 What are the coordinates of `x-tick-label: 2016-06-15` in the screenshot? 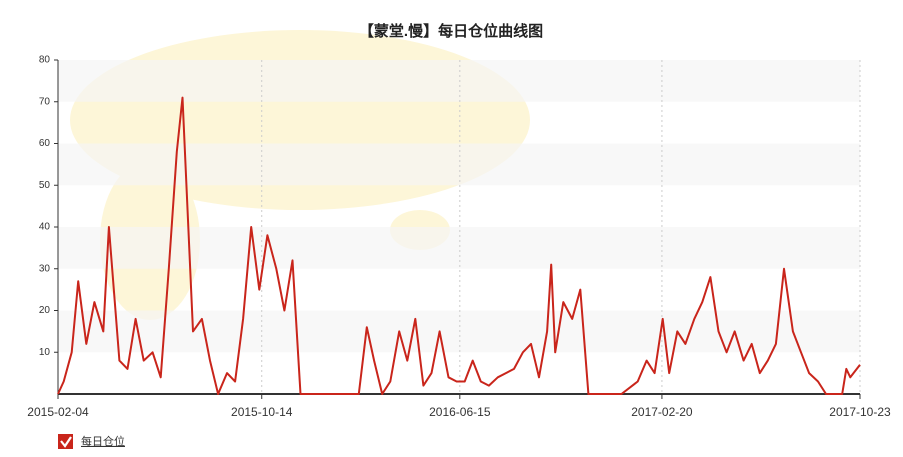 It's located at (460, 412).